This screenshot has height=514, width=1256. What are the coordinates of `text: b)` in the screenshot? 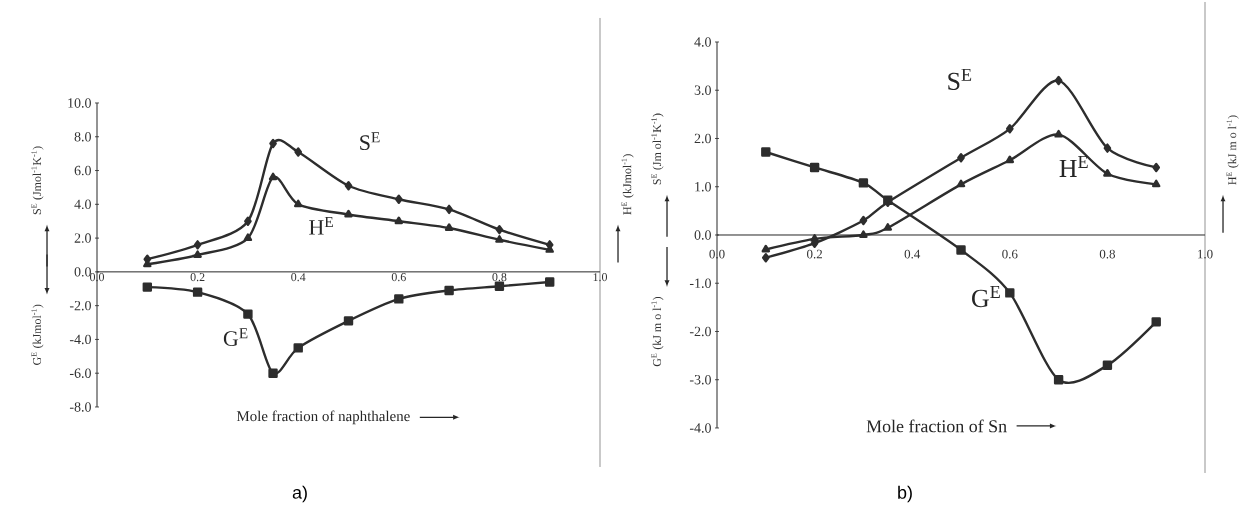 It's located at (905, 494).